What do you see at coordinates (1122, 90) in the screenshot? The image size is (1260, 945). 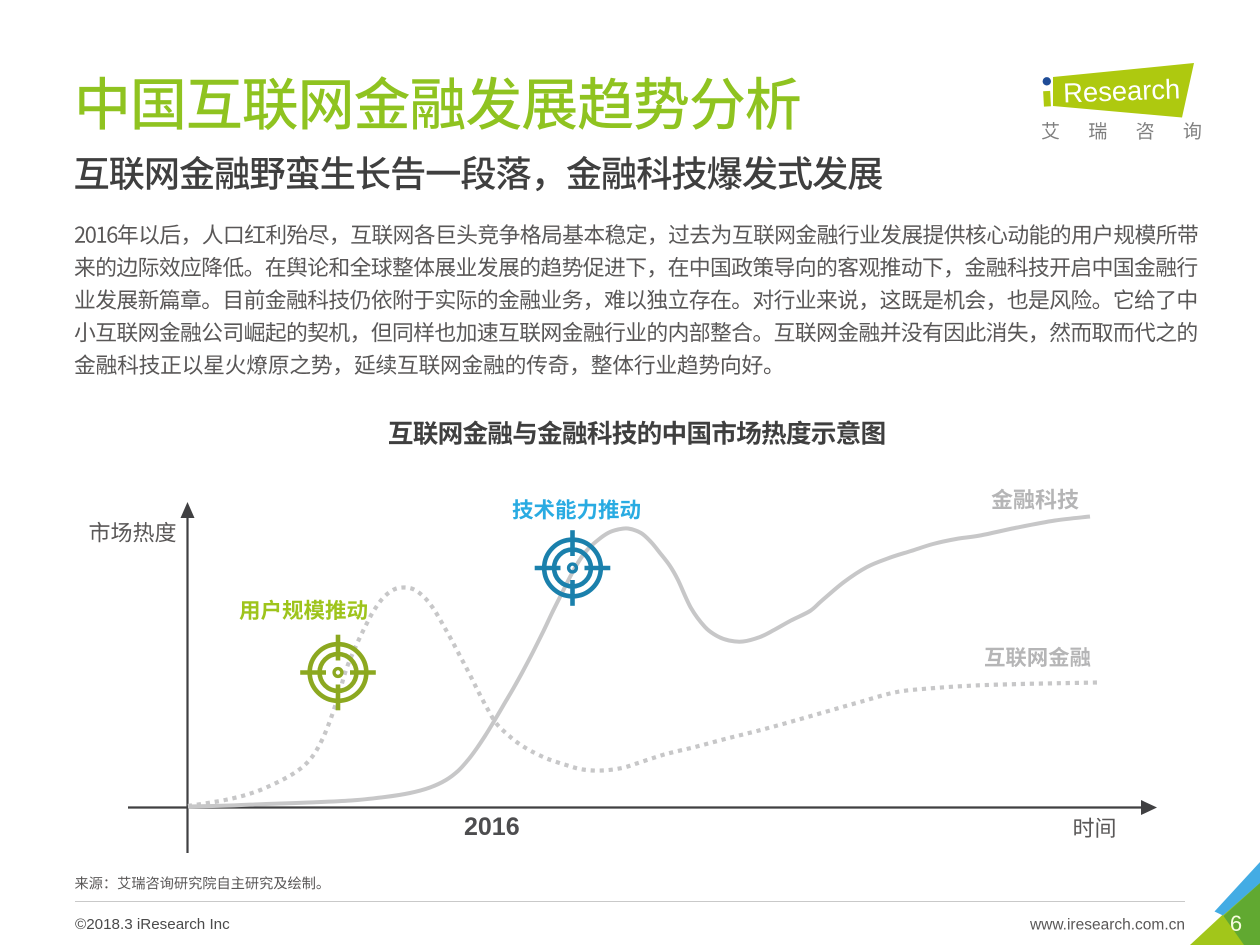 I see `svg-text: Research` at bounding box center [1122, 90].